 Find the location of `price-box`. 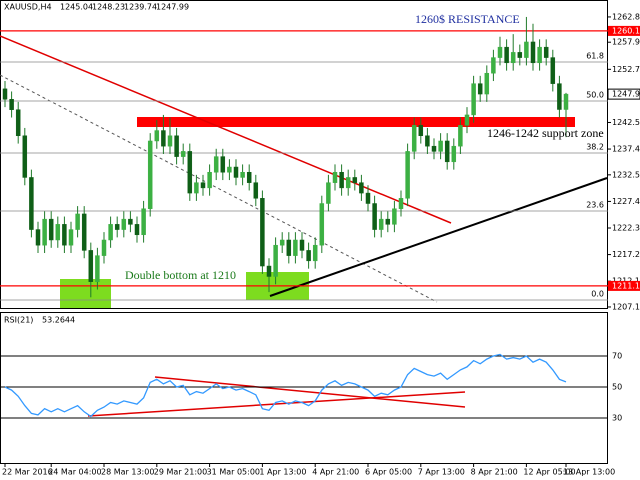

price-box is located at coordinates (623, 94).